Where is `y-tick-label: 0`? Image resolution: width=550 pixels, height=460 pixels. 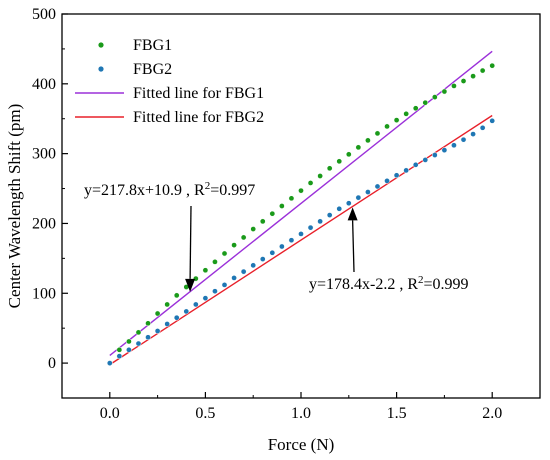 y-tick-label: 0 is located at coordinates (52, 363).